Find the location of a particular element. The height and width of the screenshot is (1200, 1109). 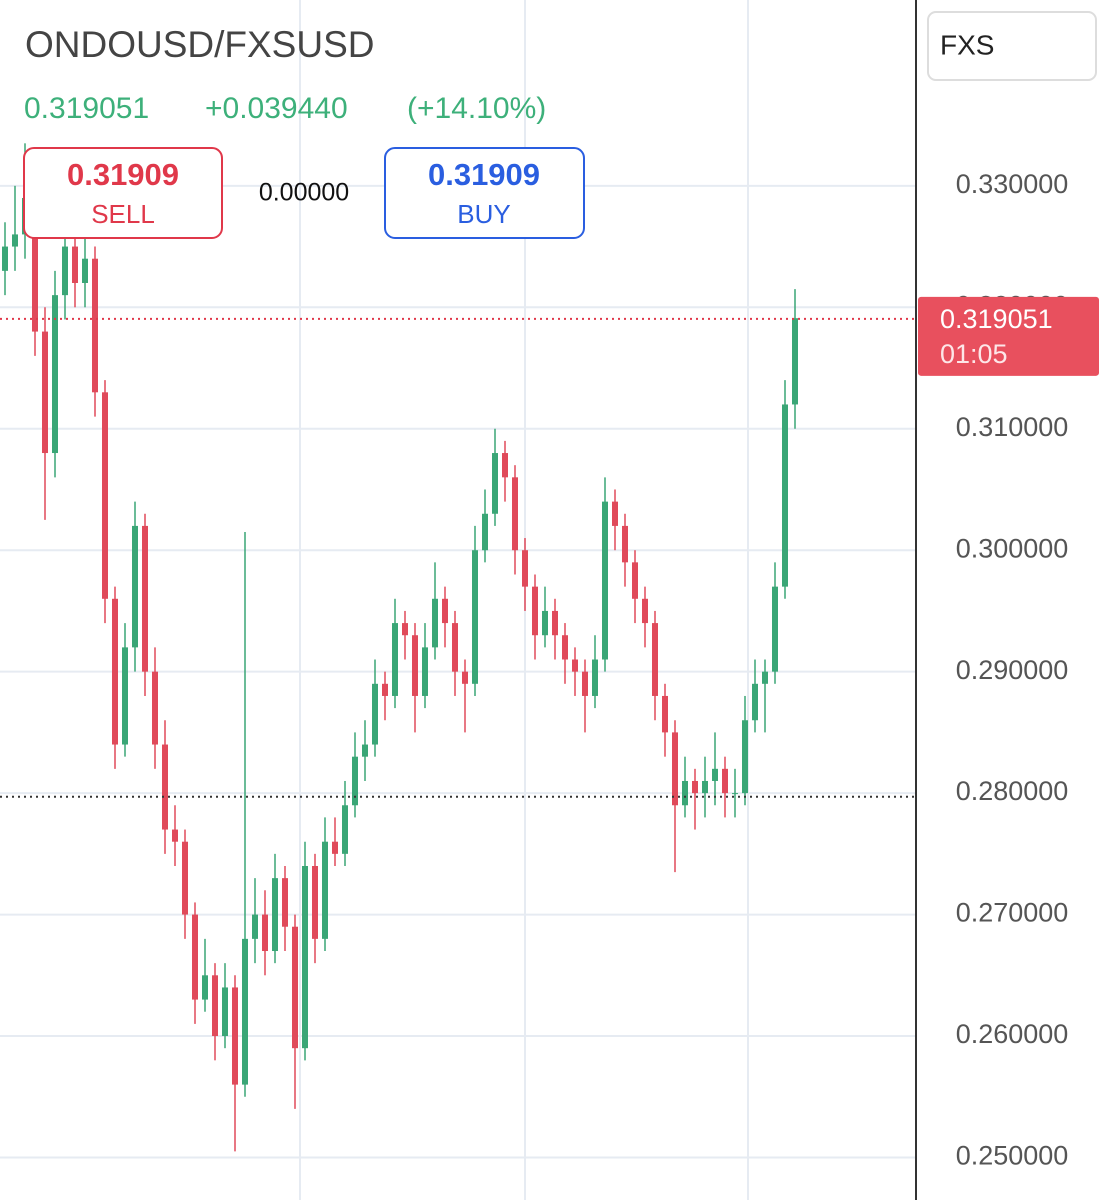

symbol-title: ONDOUSD/FXSUSD is located at coordinates (199, 44).